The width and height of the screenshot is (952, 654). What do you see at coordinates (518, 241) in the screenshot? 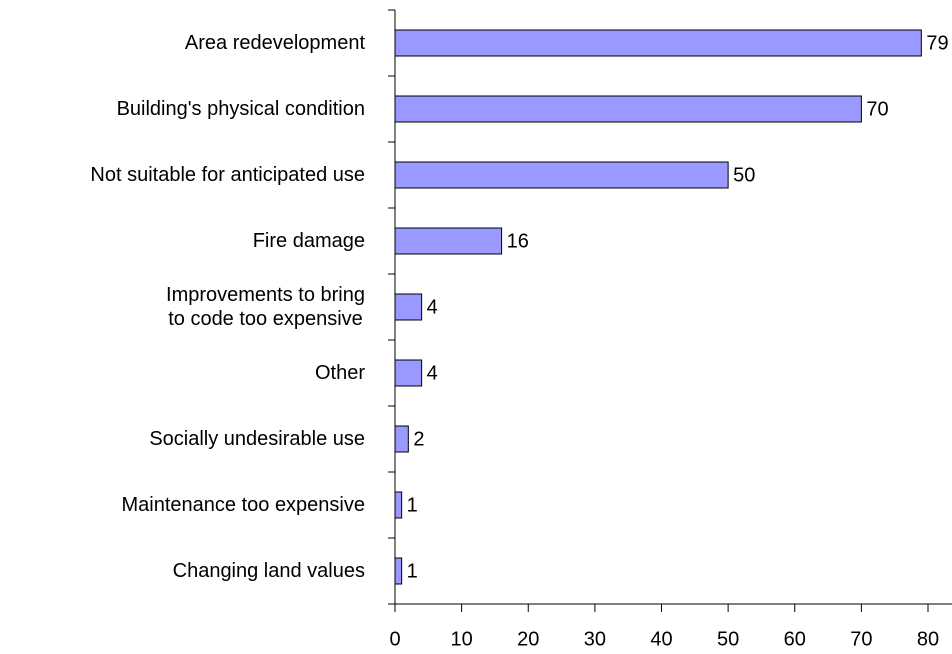
I see `value-label: 16` at bounding box center [518, 241].